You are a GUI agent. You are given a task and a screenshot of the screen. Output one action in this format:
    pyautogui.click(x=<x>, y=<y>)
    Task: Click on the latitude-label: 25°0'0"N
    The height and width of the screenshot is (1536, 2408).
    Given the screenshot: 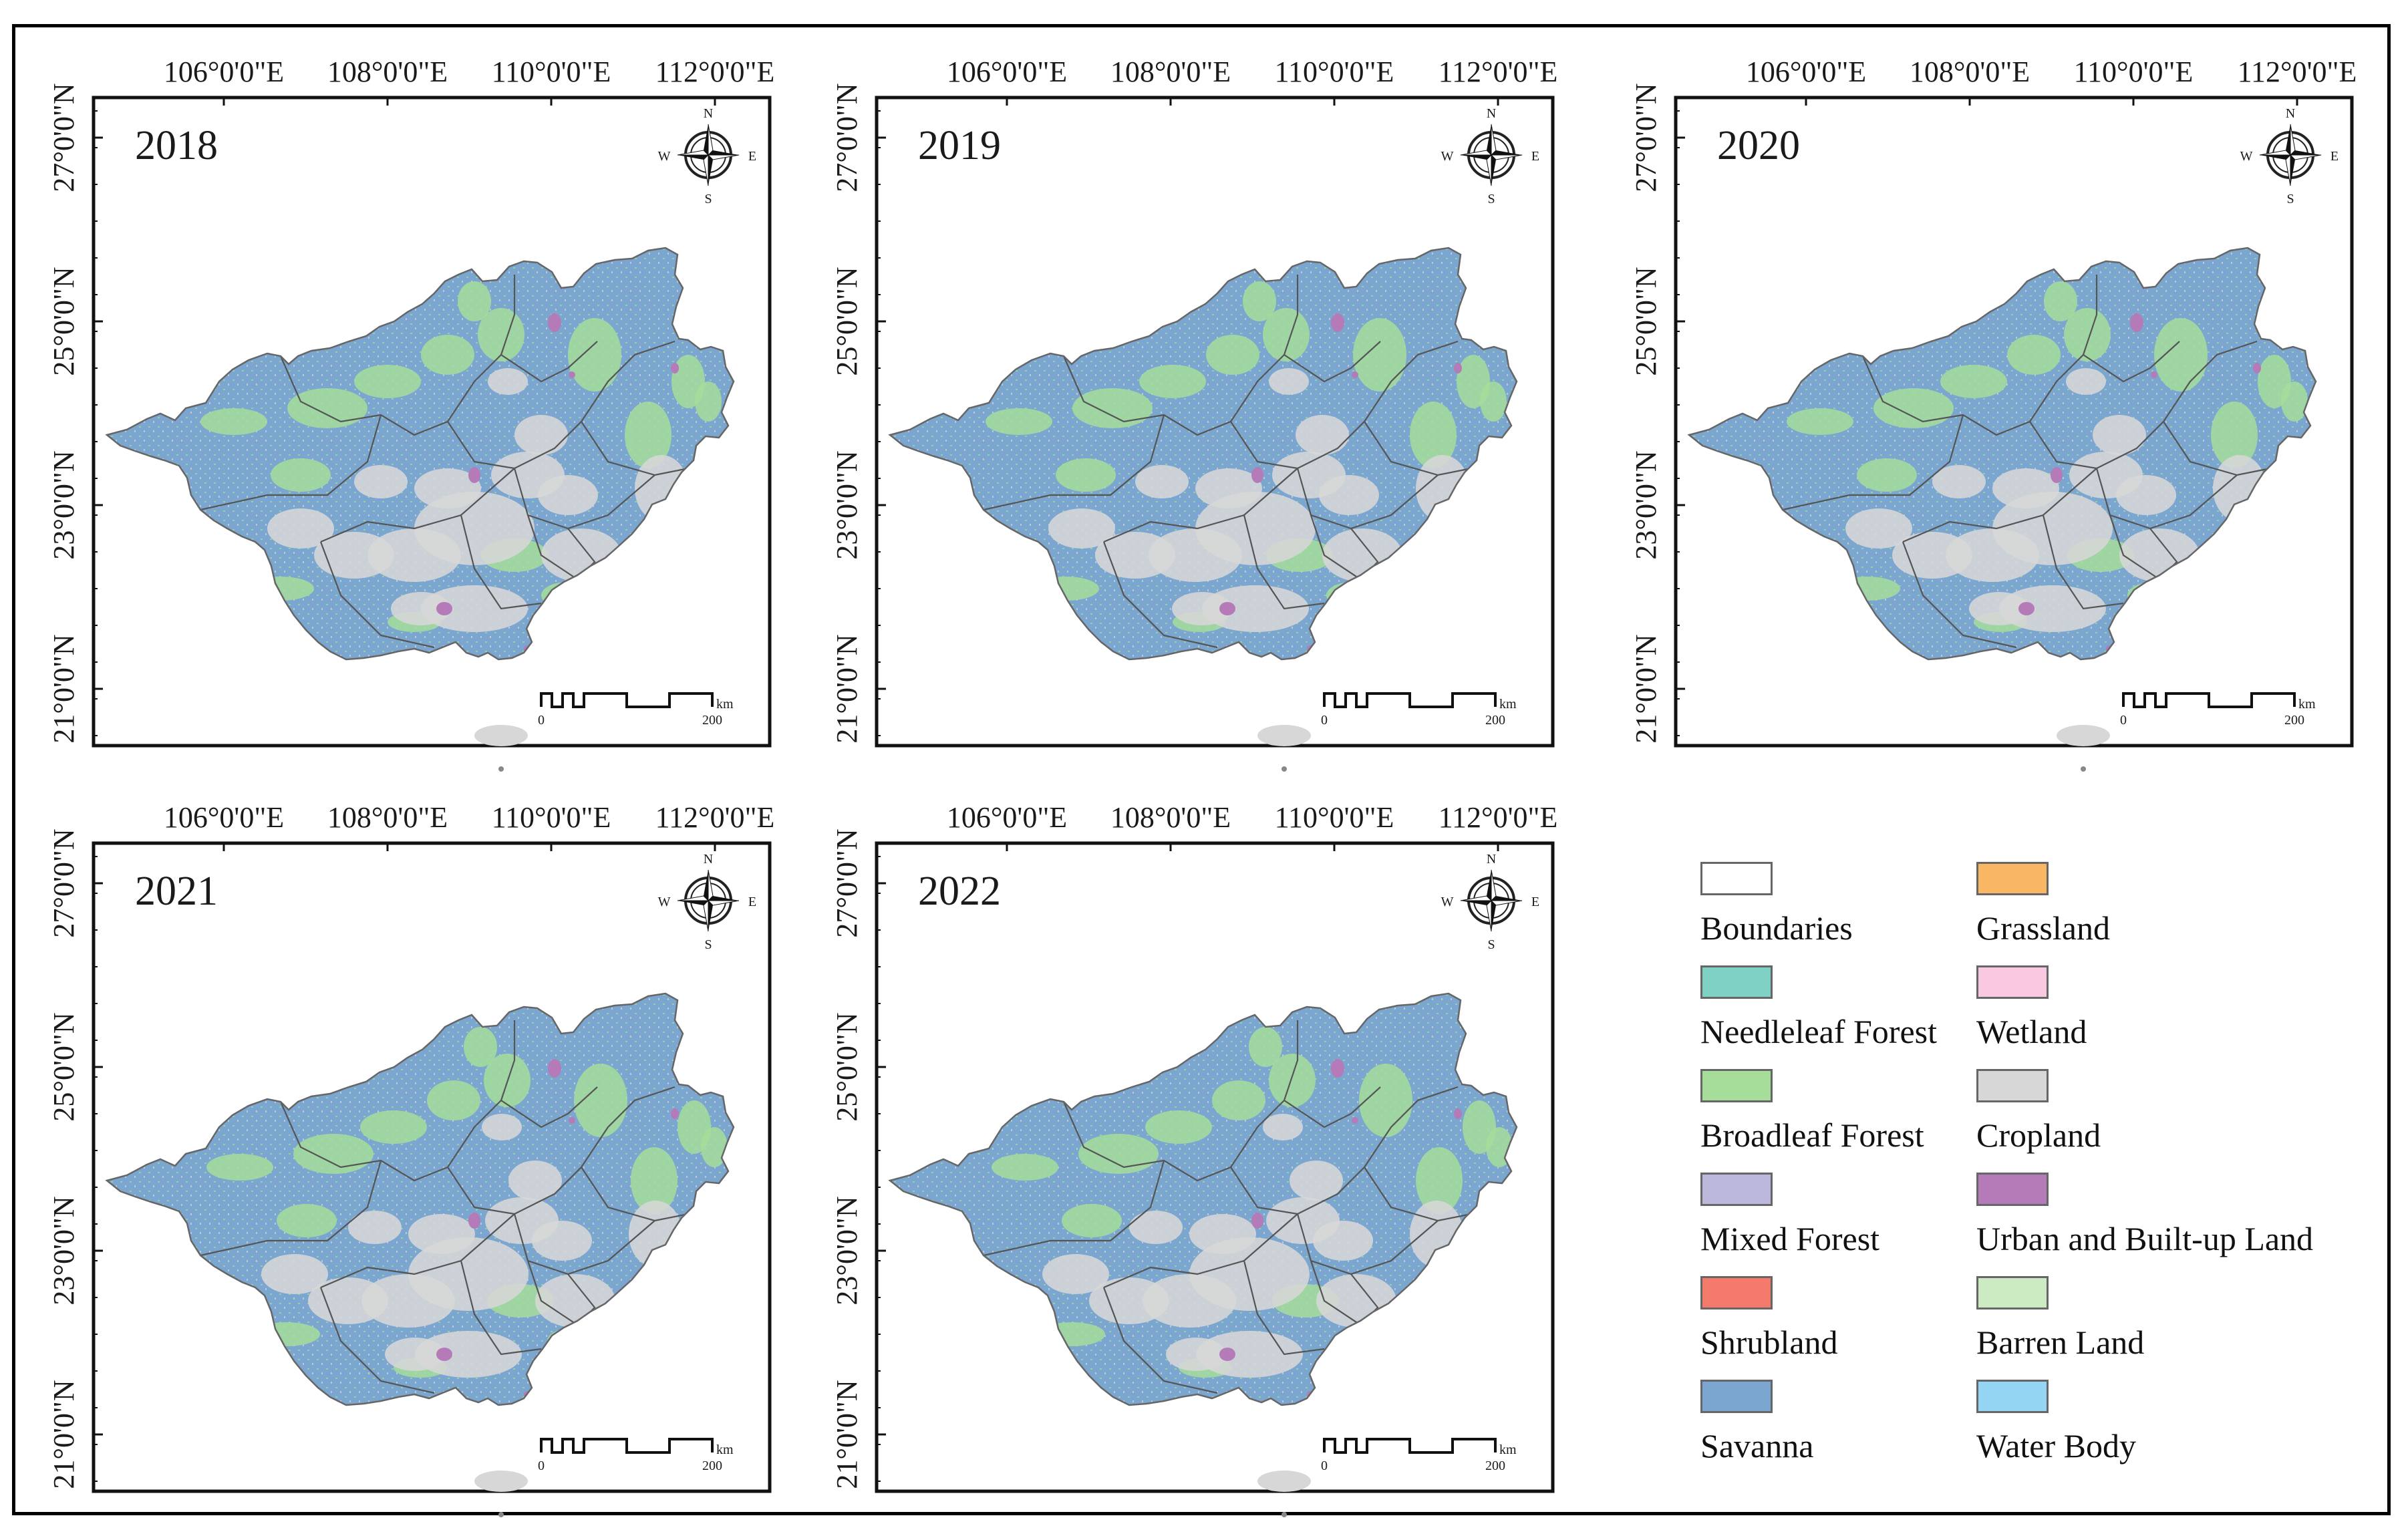 What is the action you would take?
    pyautogui.click(x=847, y=321)
    